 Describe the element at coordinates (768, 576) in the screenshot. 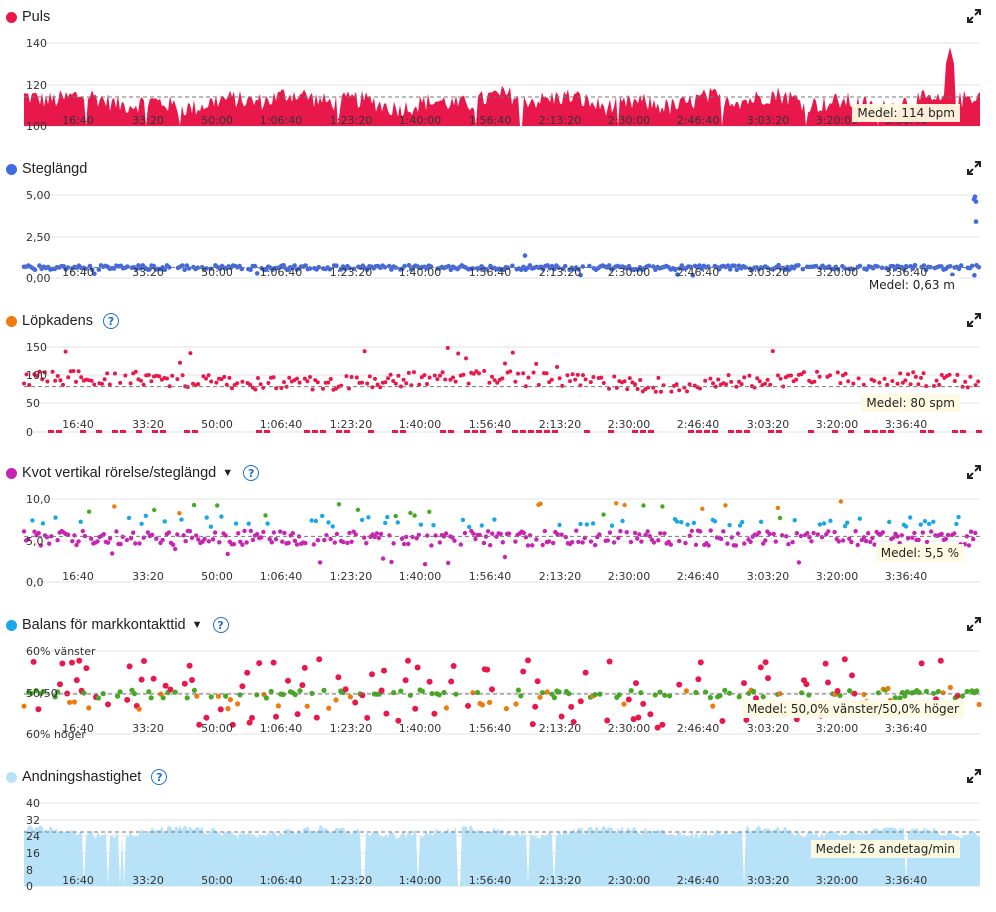

I see `x-tick-label: 3:03:20` at that location.